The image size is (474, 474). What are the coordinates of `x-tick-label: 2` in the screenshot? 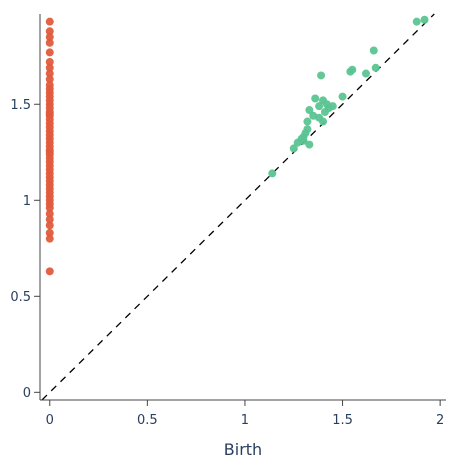 It's located at (440, 420).